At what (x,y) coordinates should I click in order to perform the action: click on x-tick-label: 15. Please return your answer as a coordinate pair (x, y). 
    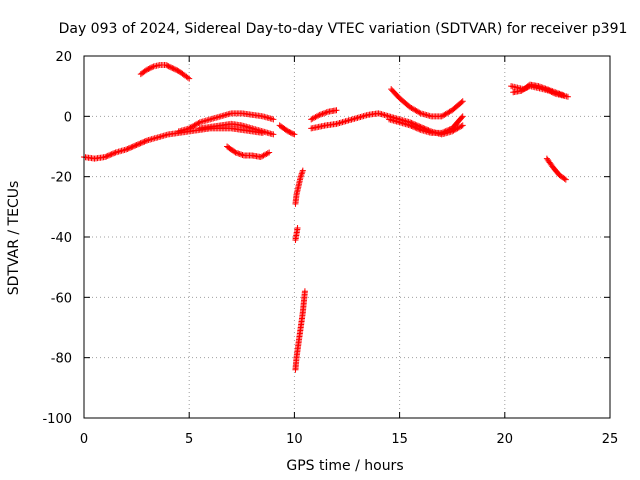
    Looking at the image, I should click on (399, 439).